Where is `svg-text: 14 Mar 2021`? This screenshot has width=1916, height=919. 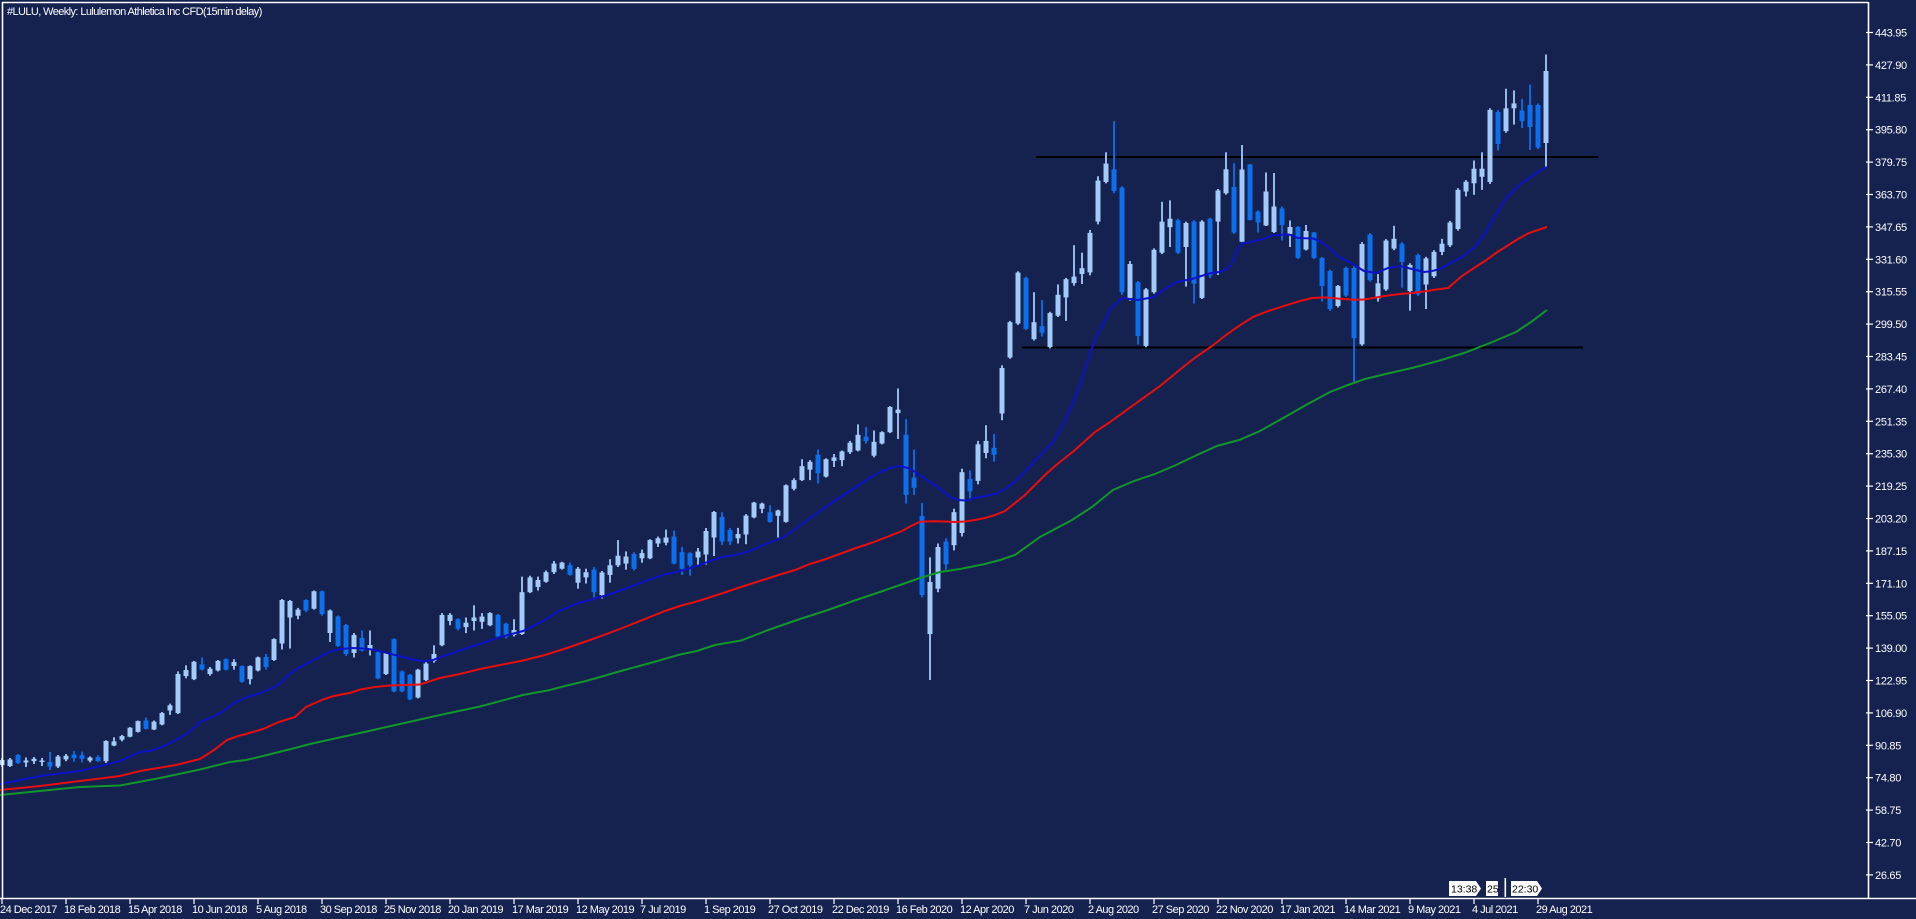
svg-text: 14 Mar 2021 is located at coordinates (1372, 910).